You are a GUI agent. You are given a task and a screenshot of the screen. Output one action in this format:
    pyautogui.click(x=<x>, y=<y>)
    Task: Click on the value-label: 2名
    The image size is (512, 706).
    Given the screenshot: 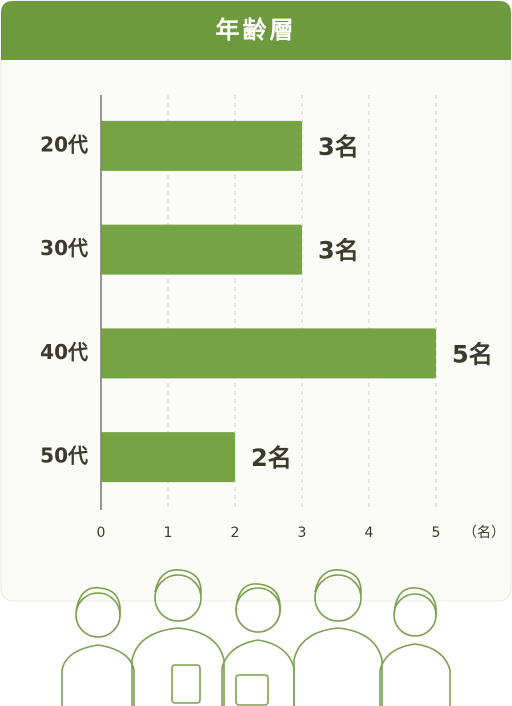 What is the action you would take?
    pyautogui.click(x=271, y=458)
    